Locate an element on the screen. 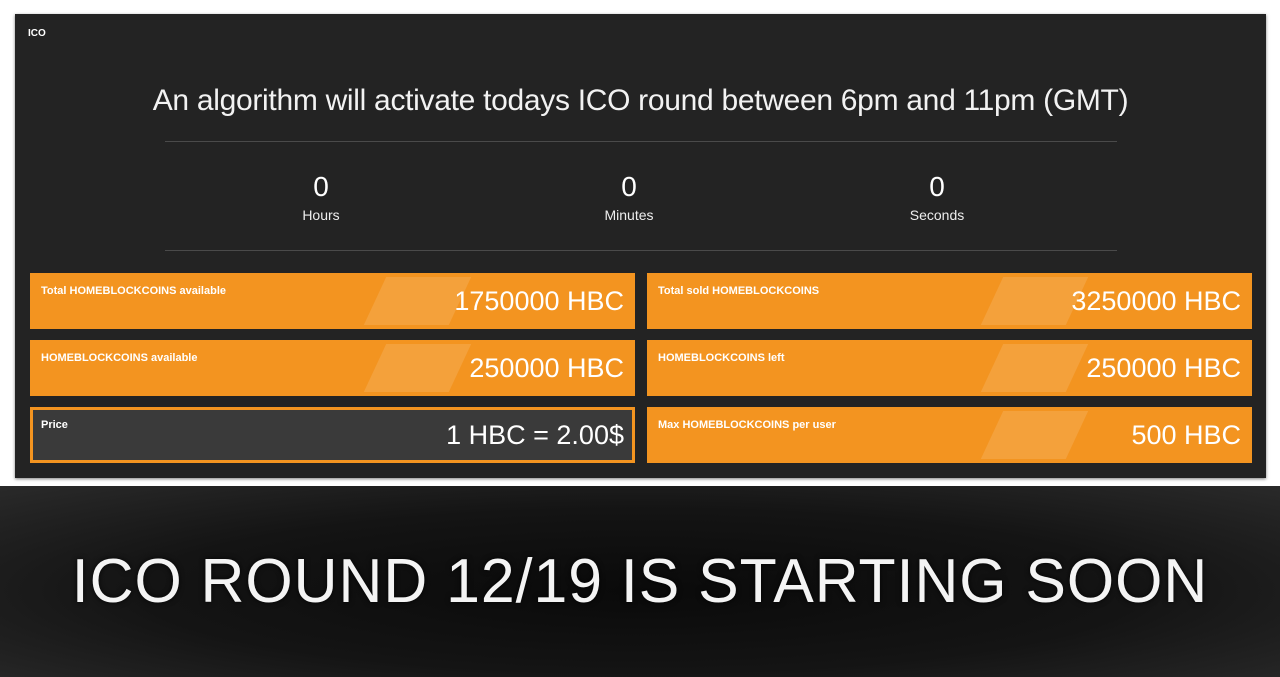 The width and height of the screenshot is (1280, 677). countdown-label: Seconds is located at coordinates (937, 215).